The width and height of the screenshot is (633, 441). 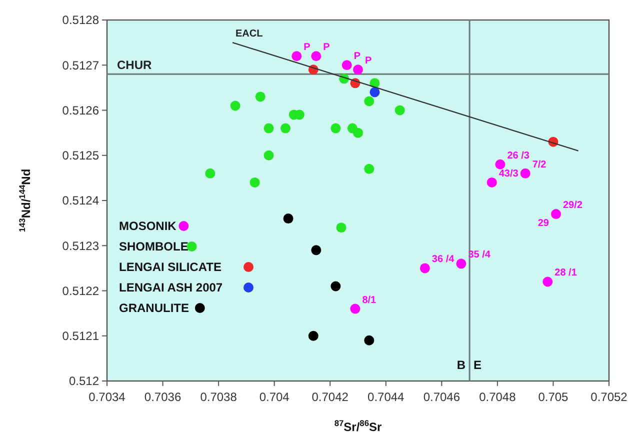 What do you see at coordinates (553, 397) in the screenshot?
I see `x-tick-label: 0.705` at bounding box center [553, 397].